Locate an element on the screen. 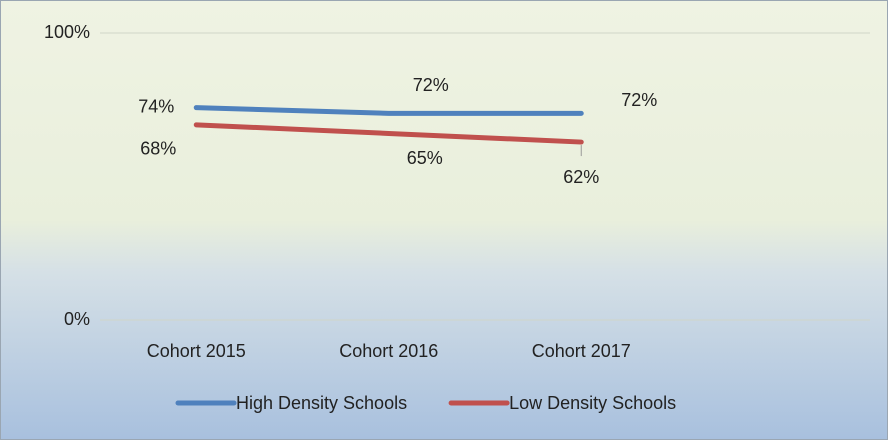  y-tick-label: 100% is located at coordinates (67, 32).